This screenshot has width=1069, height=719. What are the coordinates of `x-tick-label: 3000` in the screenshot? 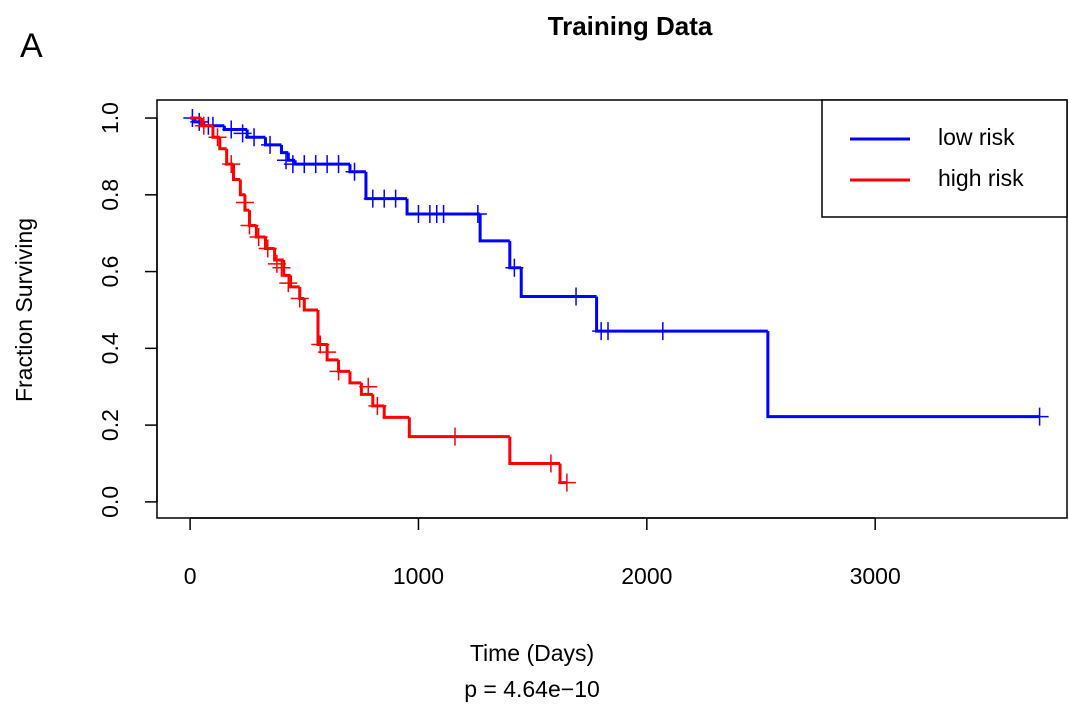 It's located at (875, 576).